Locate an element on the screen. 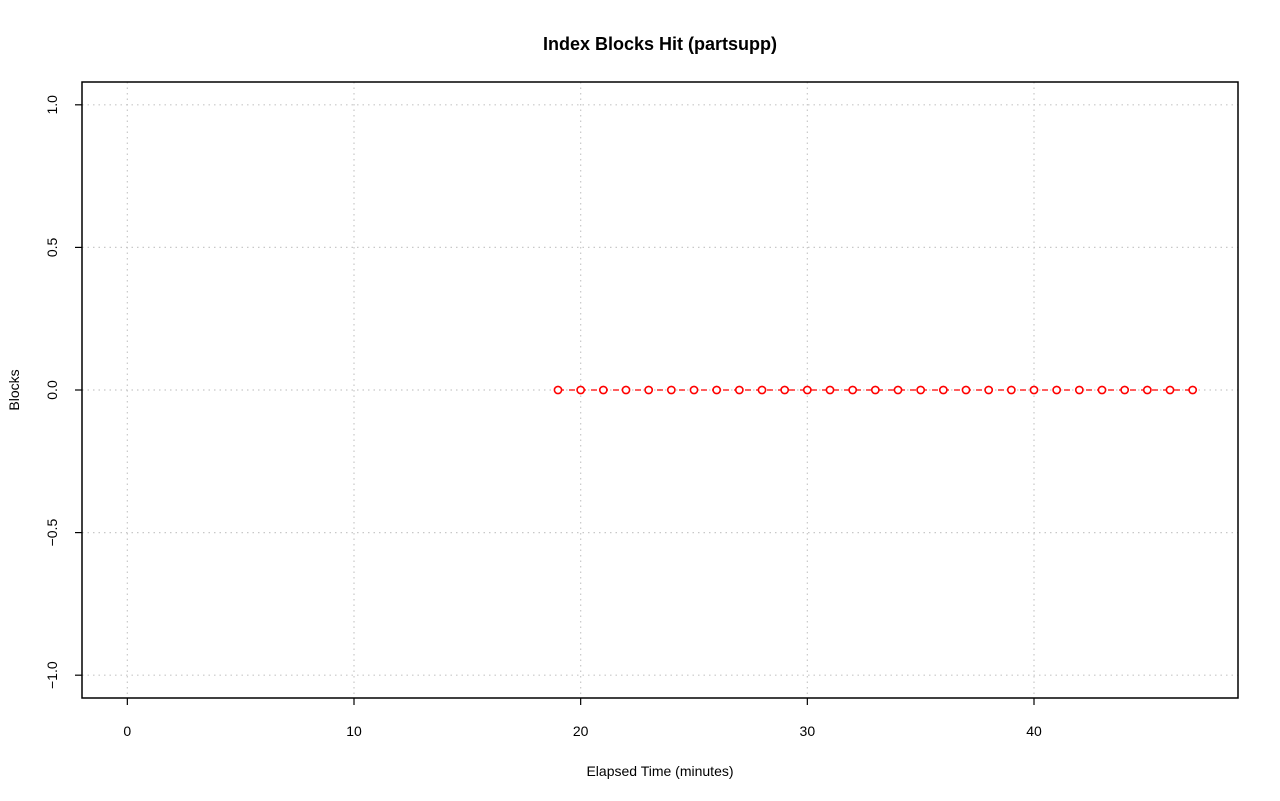 Image resolution: width=1280 pixels, height=801 pixels. x-tick-label-2: 20 is located at coordinates (581, 731).